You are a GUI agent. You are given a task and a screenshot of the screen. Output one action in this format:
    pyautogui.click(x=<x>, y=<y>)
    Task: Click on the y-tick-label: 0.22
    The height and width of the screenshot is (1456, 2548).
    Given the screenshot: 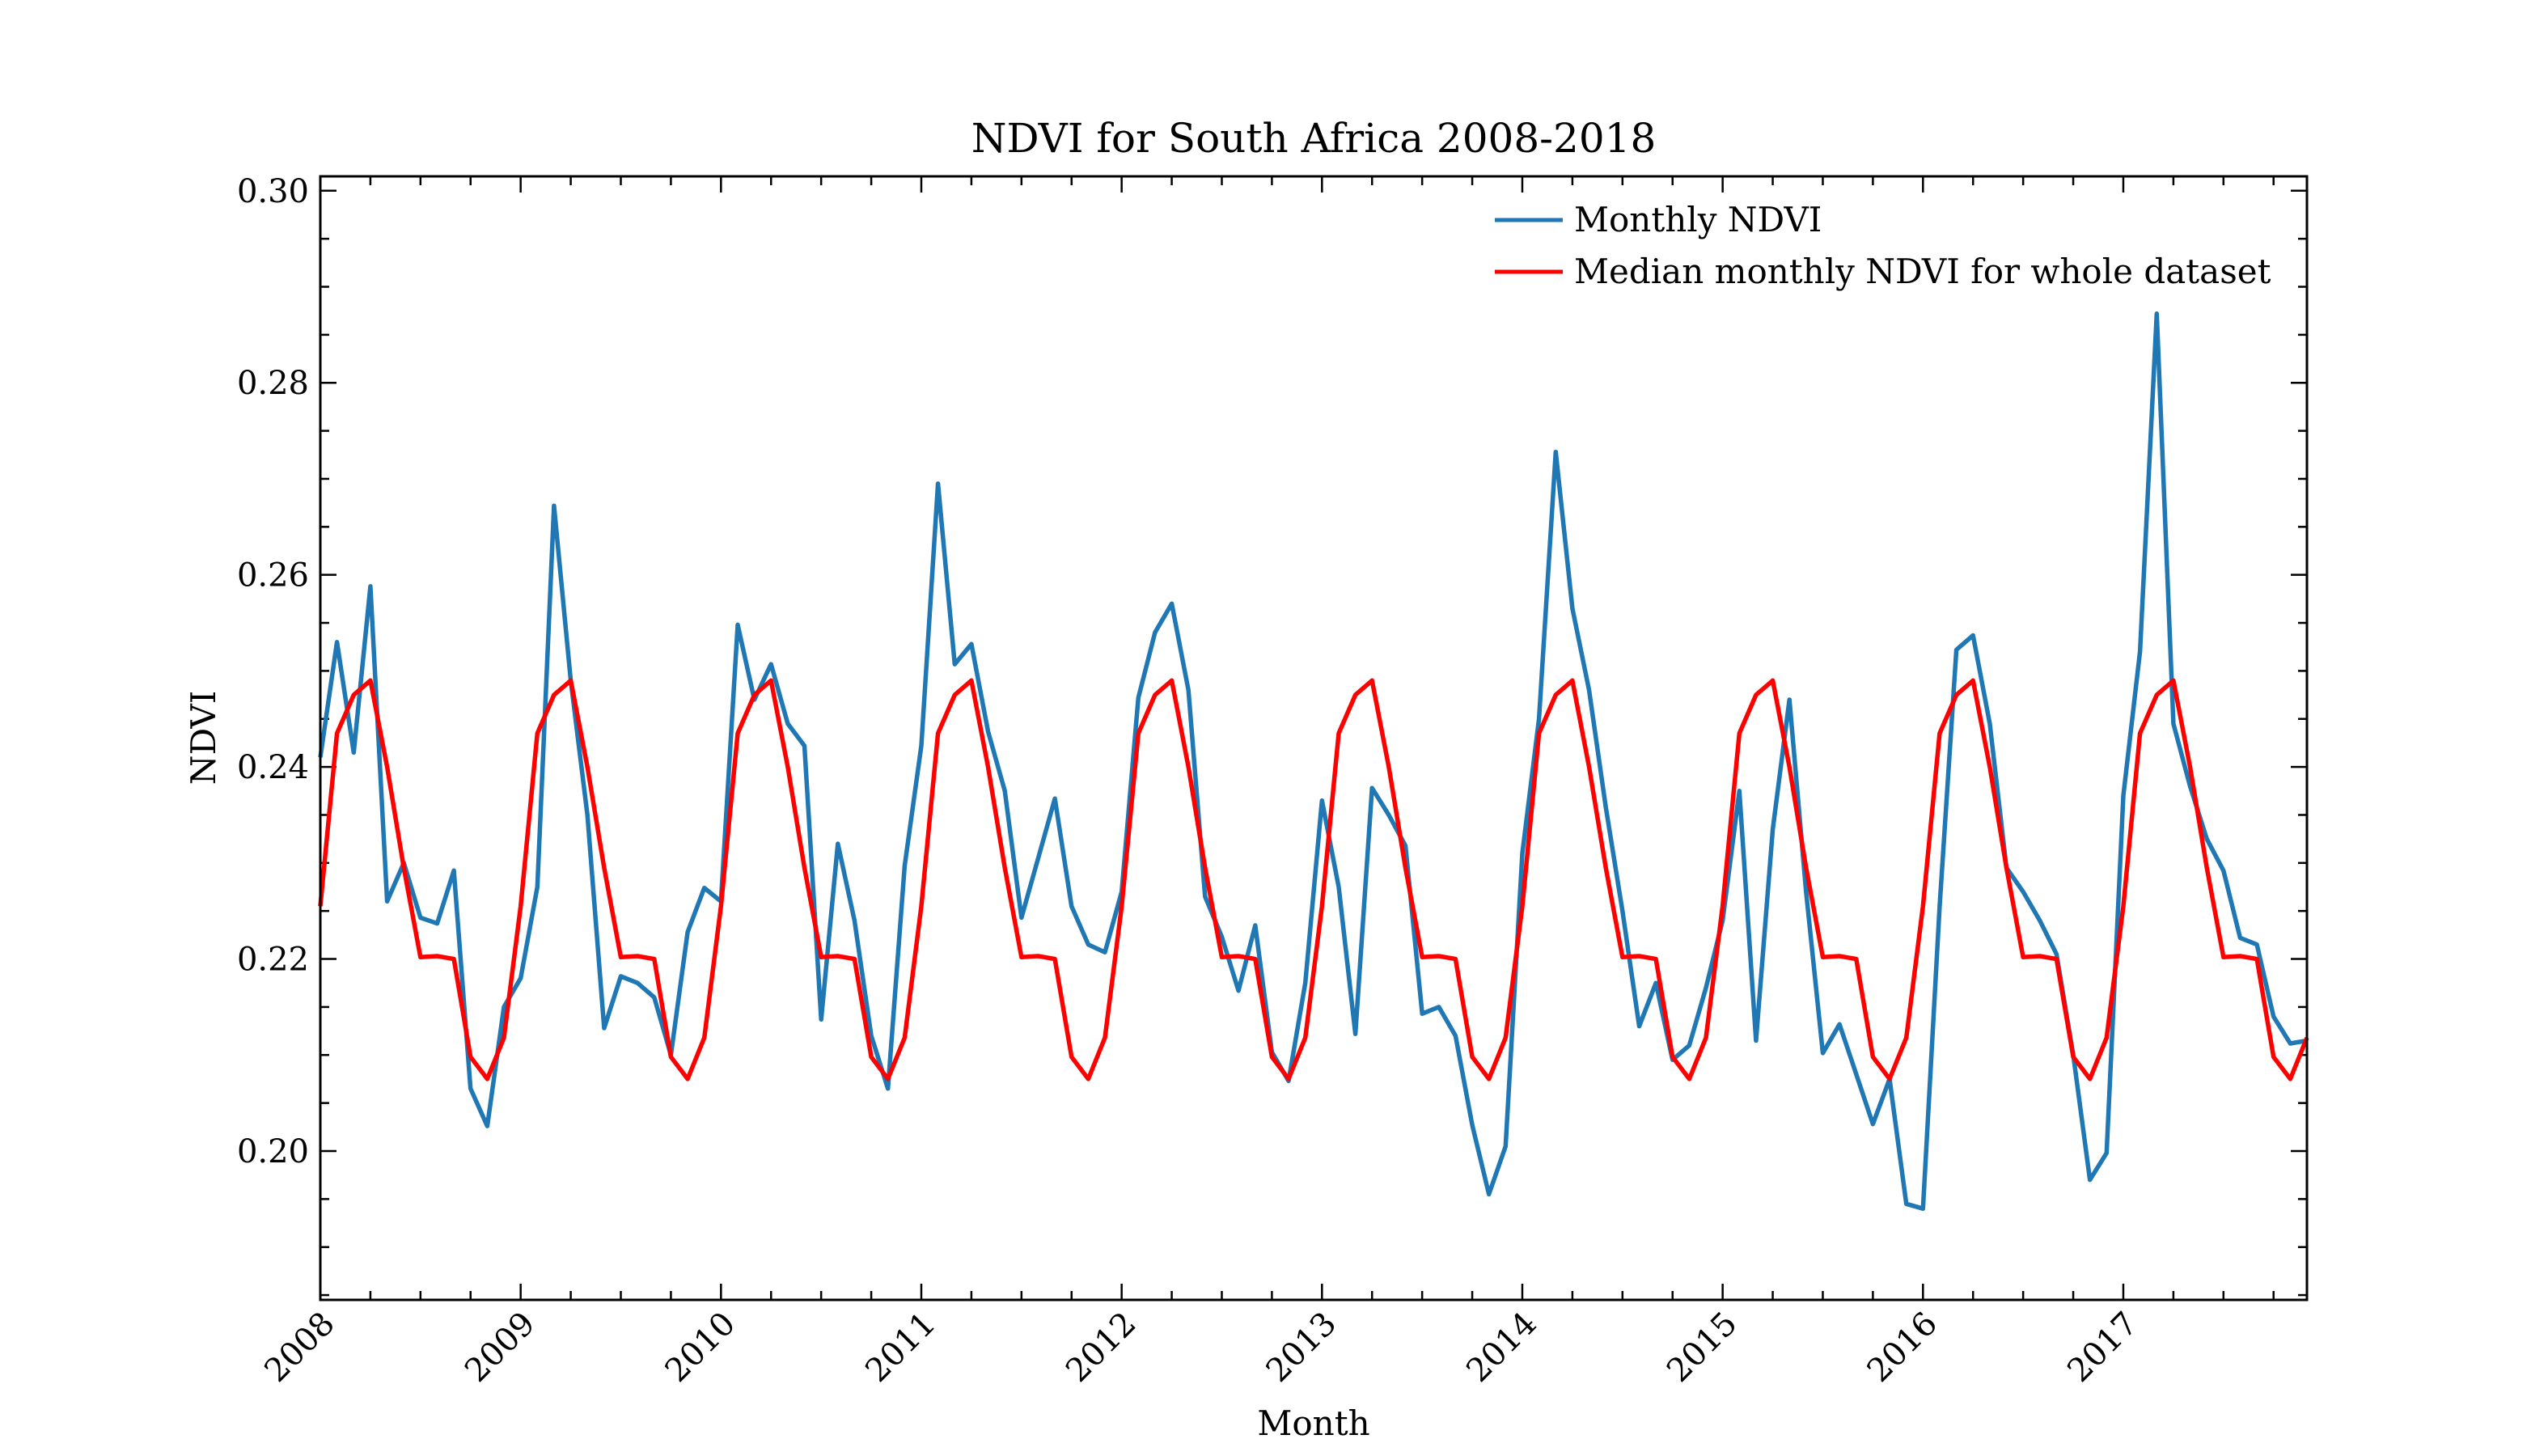 What is the action you would take?
    pyautogui.click(x=273, y=961)
    